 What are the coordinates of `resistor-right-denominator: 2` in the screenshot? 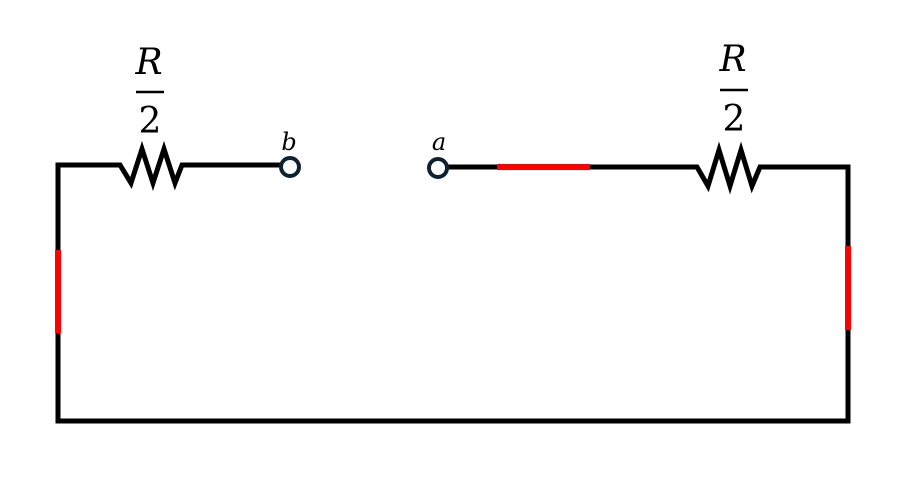 It's located at (734, 119).